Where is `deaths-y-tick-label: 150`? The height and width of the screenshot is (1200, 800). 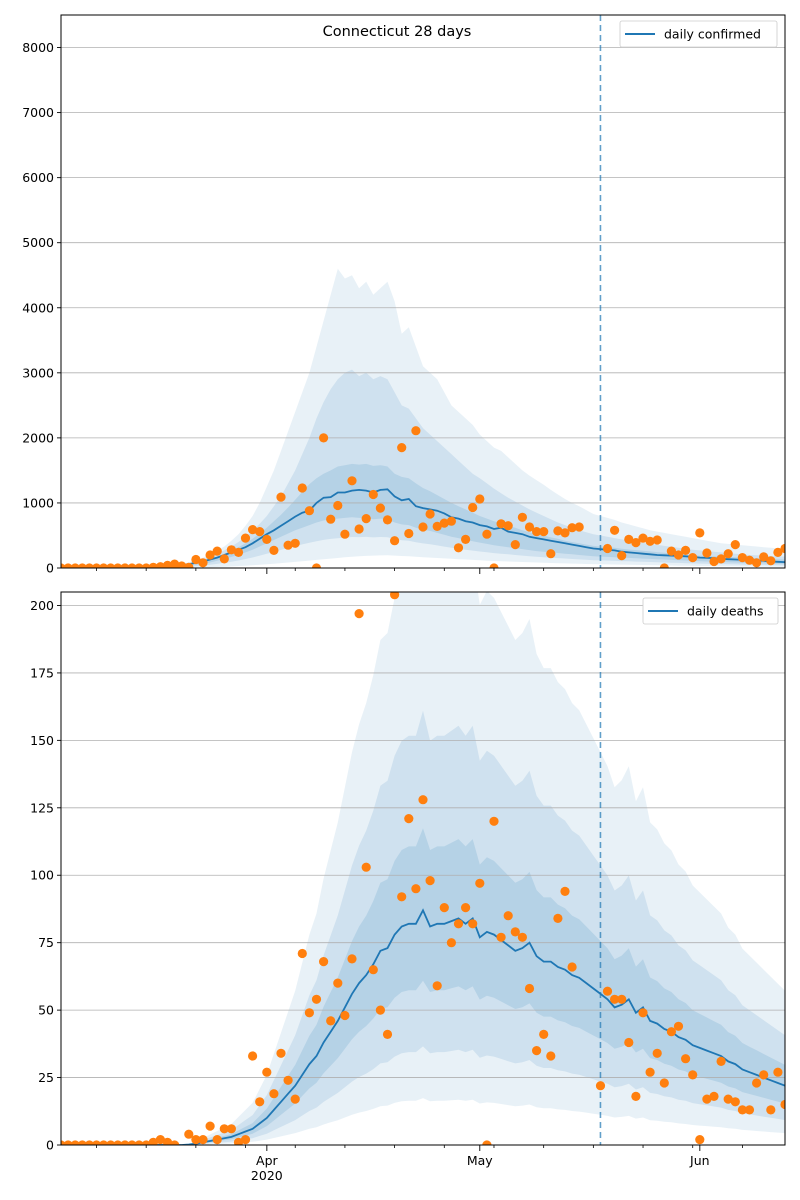 deaths-y-tick-label: 150 is located at coordinates (42, 740).